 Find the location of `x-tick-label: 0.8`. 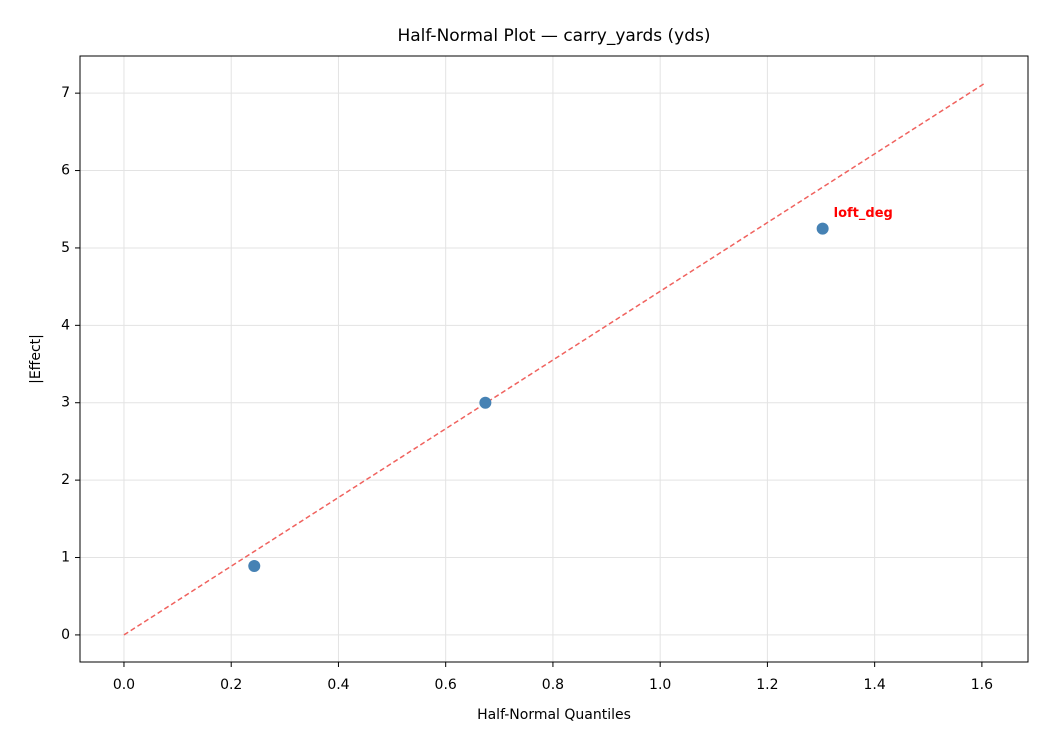

x-tick-label: 0.8 is located at coordinates (553, 685).